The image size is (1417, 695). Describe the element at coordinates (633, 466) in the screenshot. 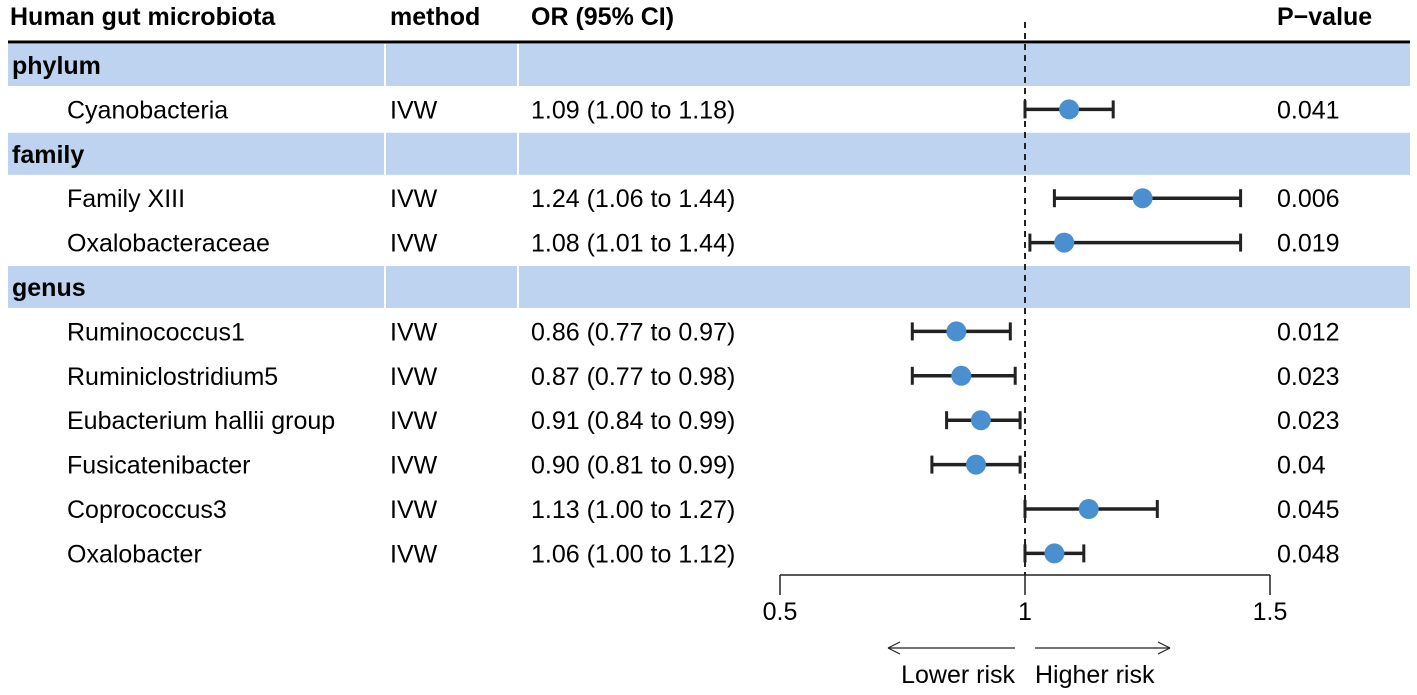

I see `or-ci-label: 0.90 (0.81 to 0.99)` at that location.